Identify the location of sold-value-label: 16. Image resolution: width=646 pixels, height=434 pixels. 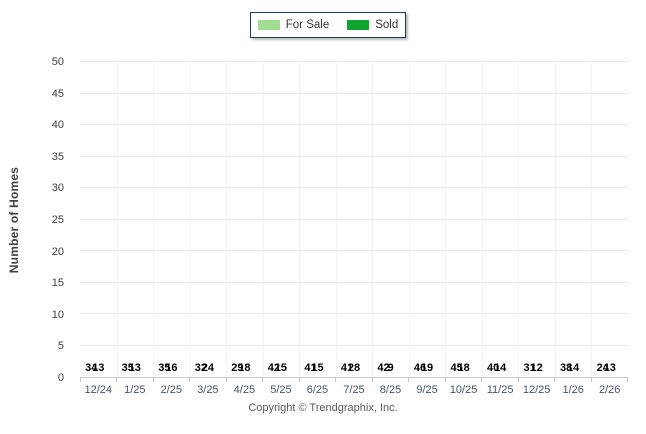
(171, 368).